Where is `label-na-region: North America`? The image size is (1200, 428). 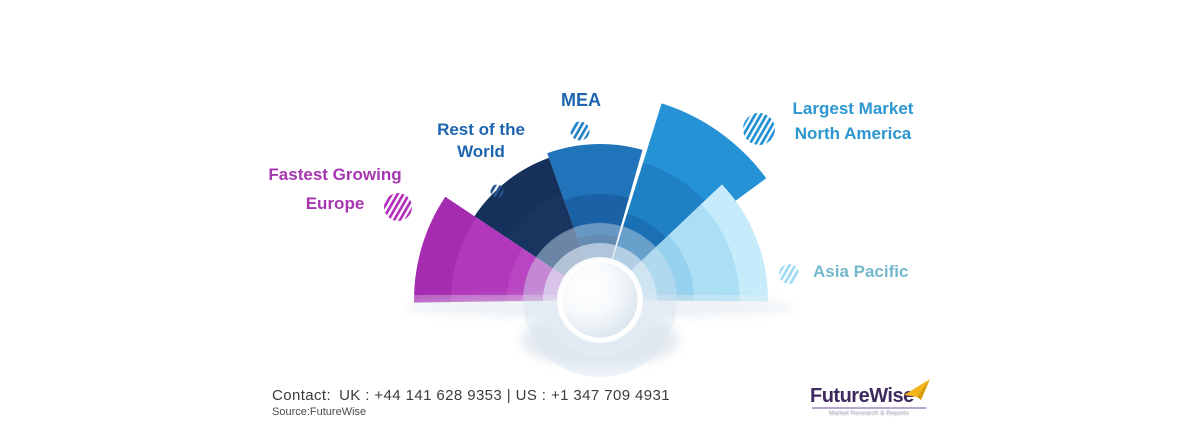
label-na-region: North America is located at coordinates (853, 133).